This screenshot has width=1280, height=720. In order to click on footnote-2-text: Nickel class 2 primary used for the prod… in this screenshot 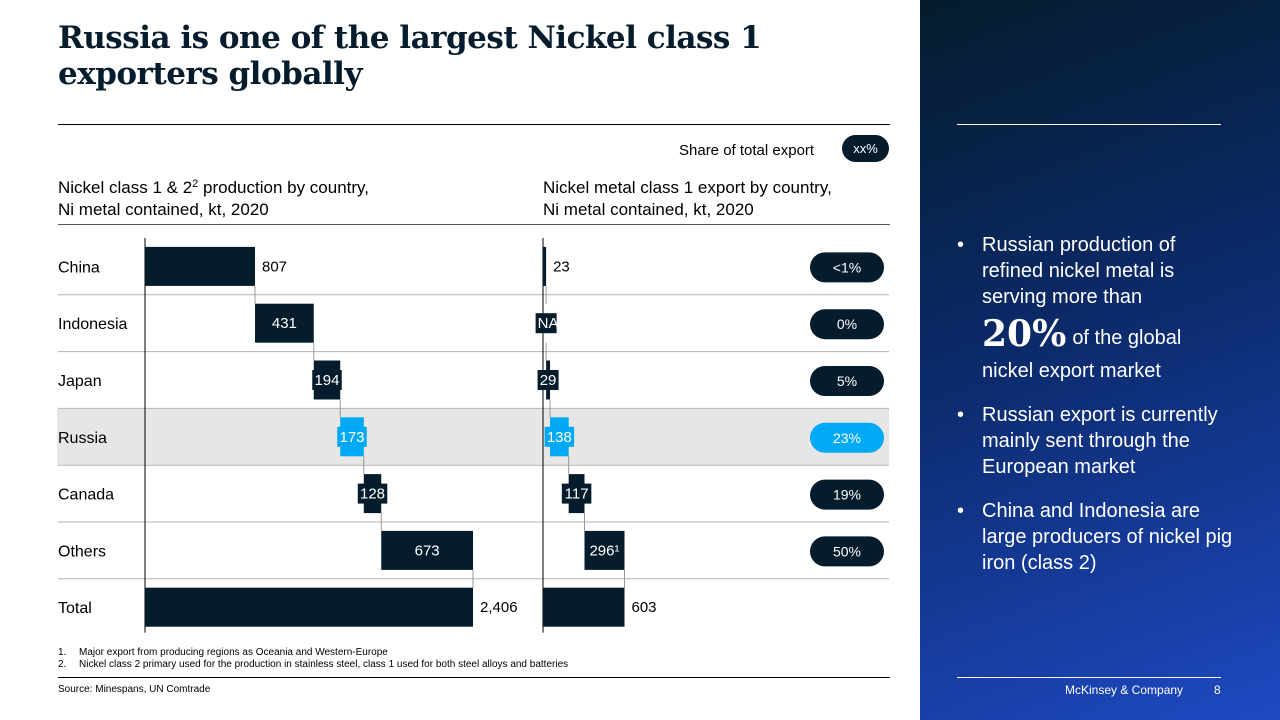, I will do `click(324, 664)`.